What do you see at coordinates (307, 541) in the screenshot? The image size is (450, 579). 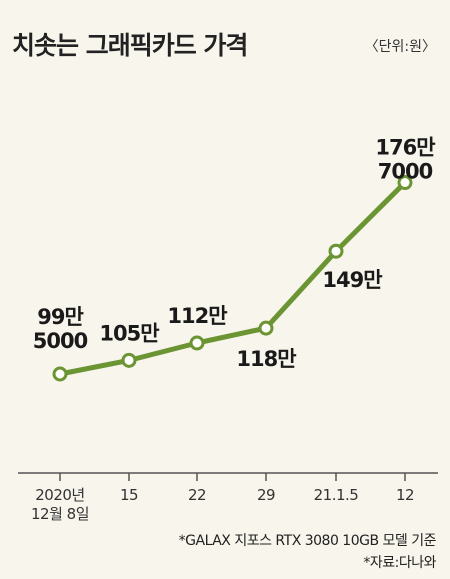 I see `basis-note: *GALAX 지포스 RTX 3080 10GB 모델 기준` at bounding box center [307, 541].